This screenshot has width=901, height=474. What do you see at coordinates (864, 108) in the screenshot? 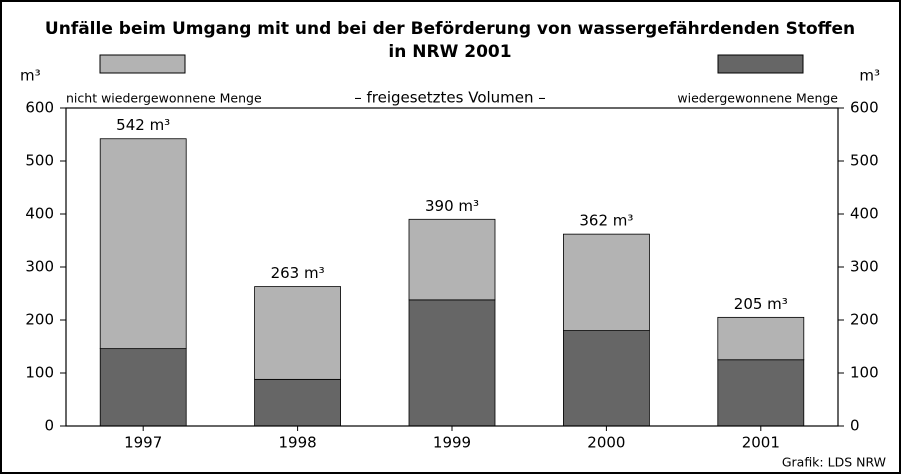
I see `y2-tick-label: 600` at bounding box center [864, 108].